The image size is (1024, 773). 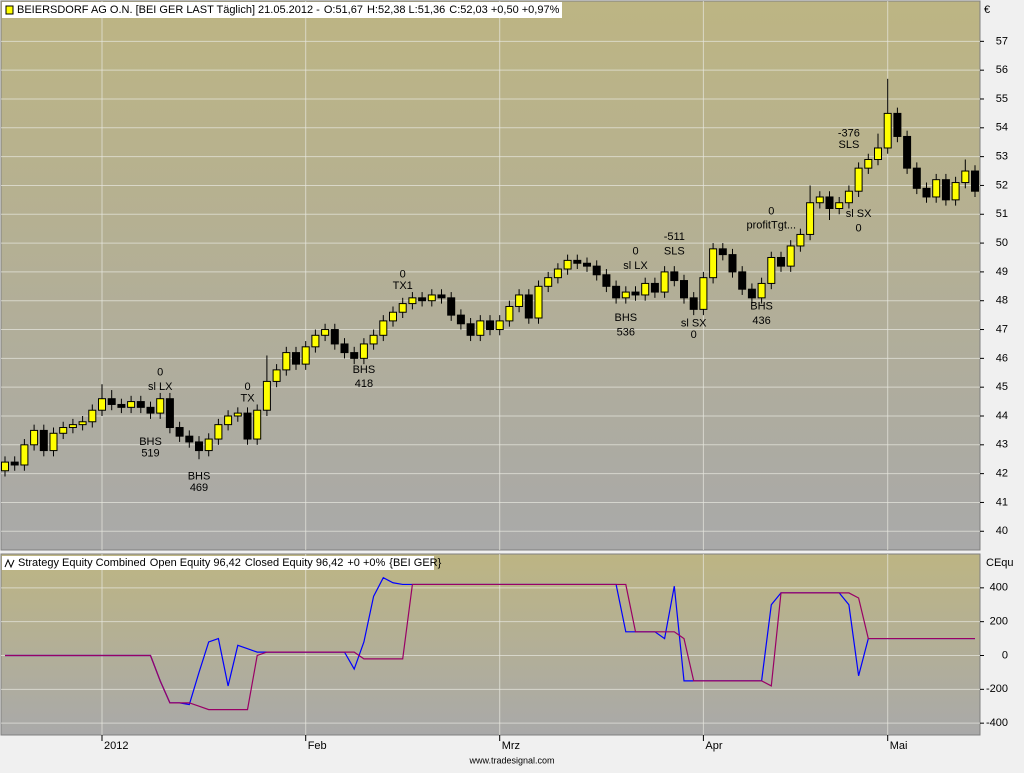 I want to click on legend-extra: +0 +0%, so click(x=366, y=563).